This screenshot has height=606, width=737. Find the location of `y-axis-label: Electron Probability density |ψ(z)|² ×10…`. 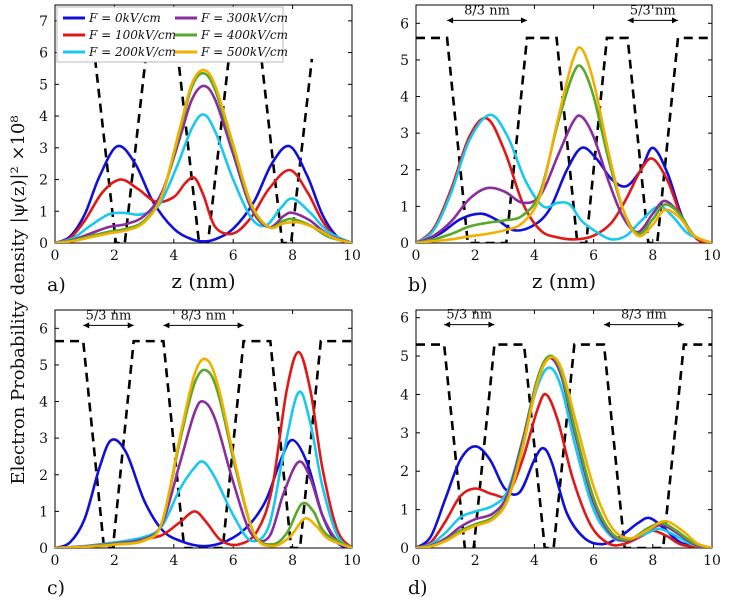

y-axis-label: Electron Probability density |ψ(z)|² ×10… is located at coordinates (18, 299).